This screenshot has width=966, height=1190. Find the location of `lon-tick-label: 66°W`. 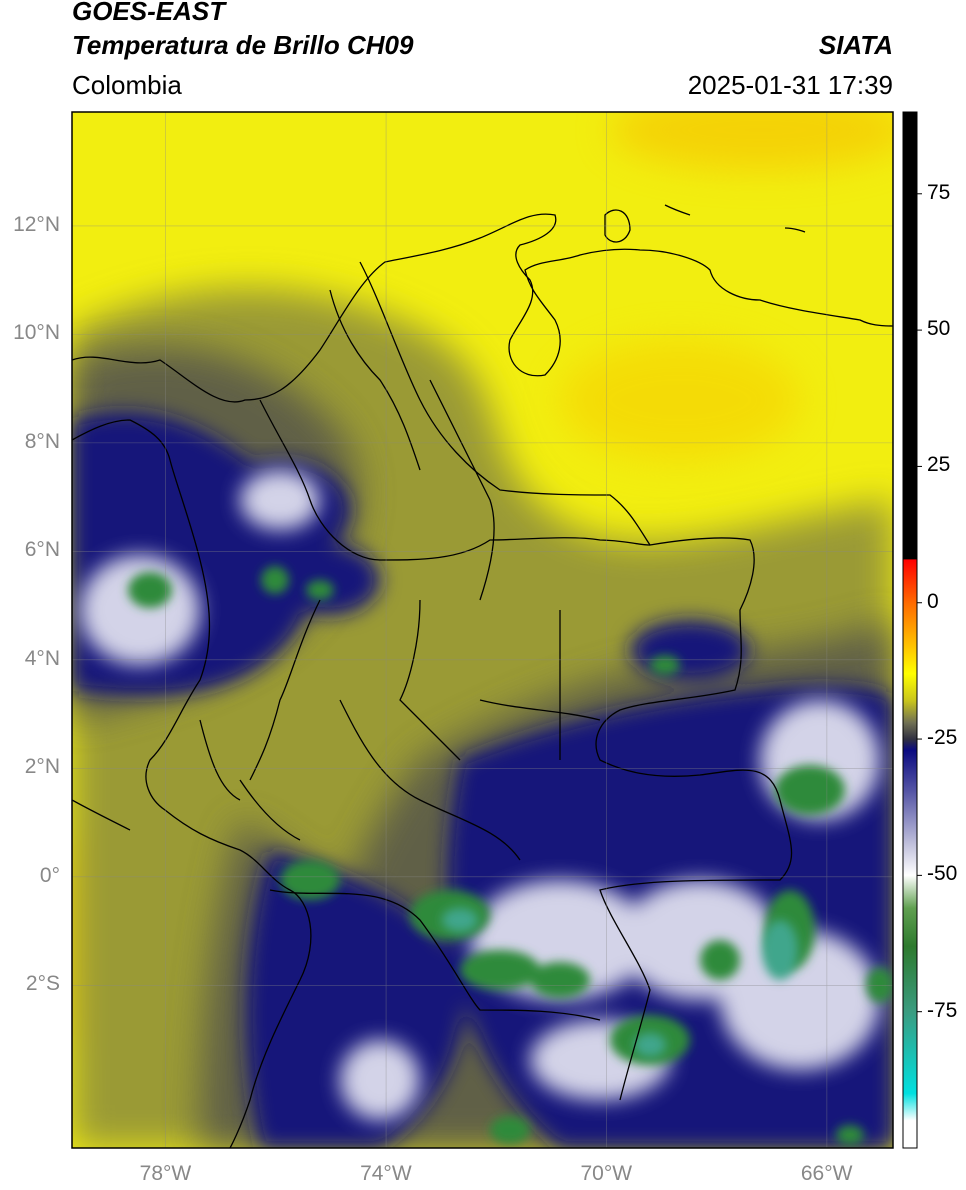

lon-tick-label: 66°W is located at coordinates (826, 1173).